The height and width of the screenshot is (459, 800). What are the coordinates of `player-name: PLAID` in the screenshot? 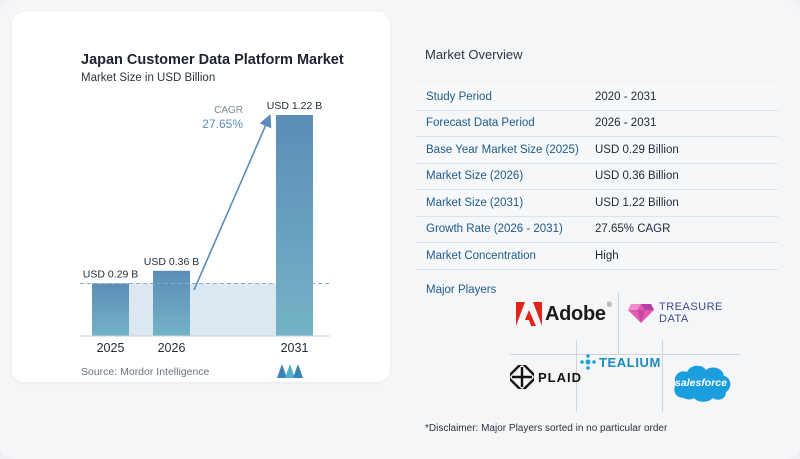 It's located at (560, 377).